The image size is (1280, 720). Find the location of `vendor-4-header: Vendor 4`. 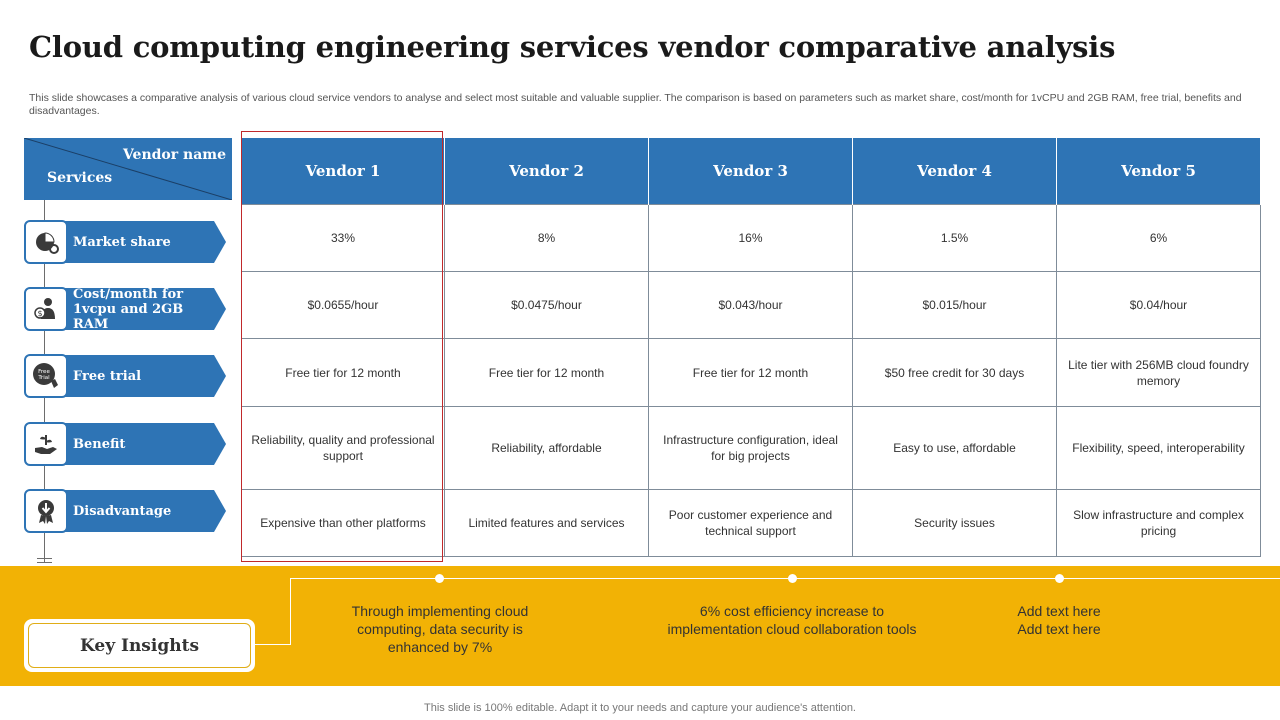

vendor-4-header: Vendor 4 is located at coordinates (954, 171).